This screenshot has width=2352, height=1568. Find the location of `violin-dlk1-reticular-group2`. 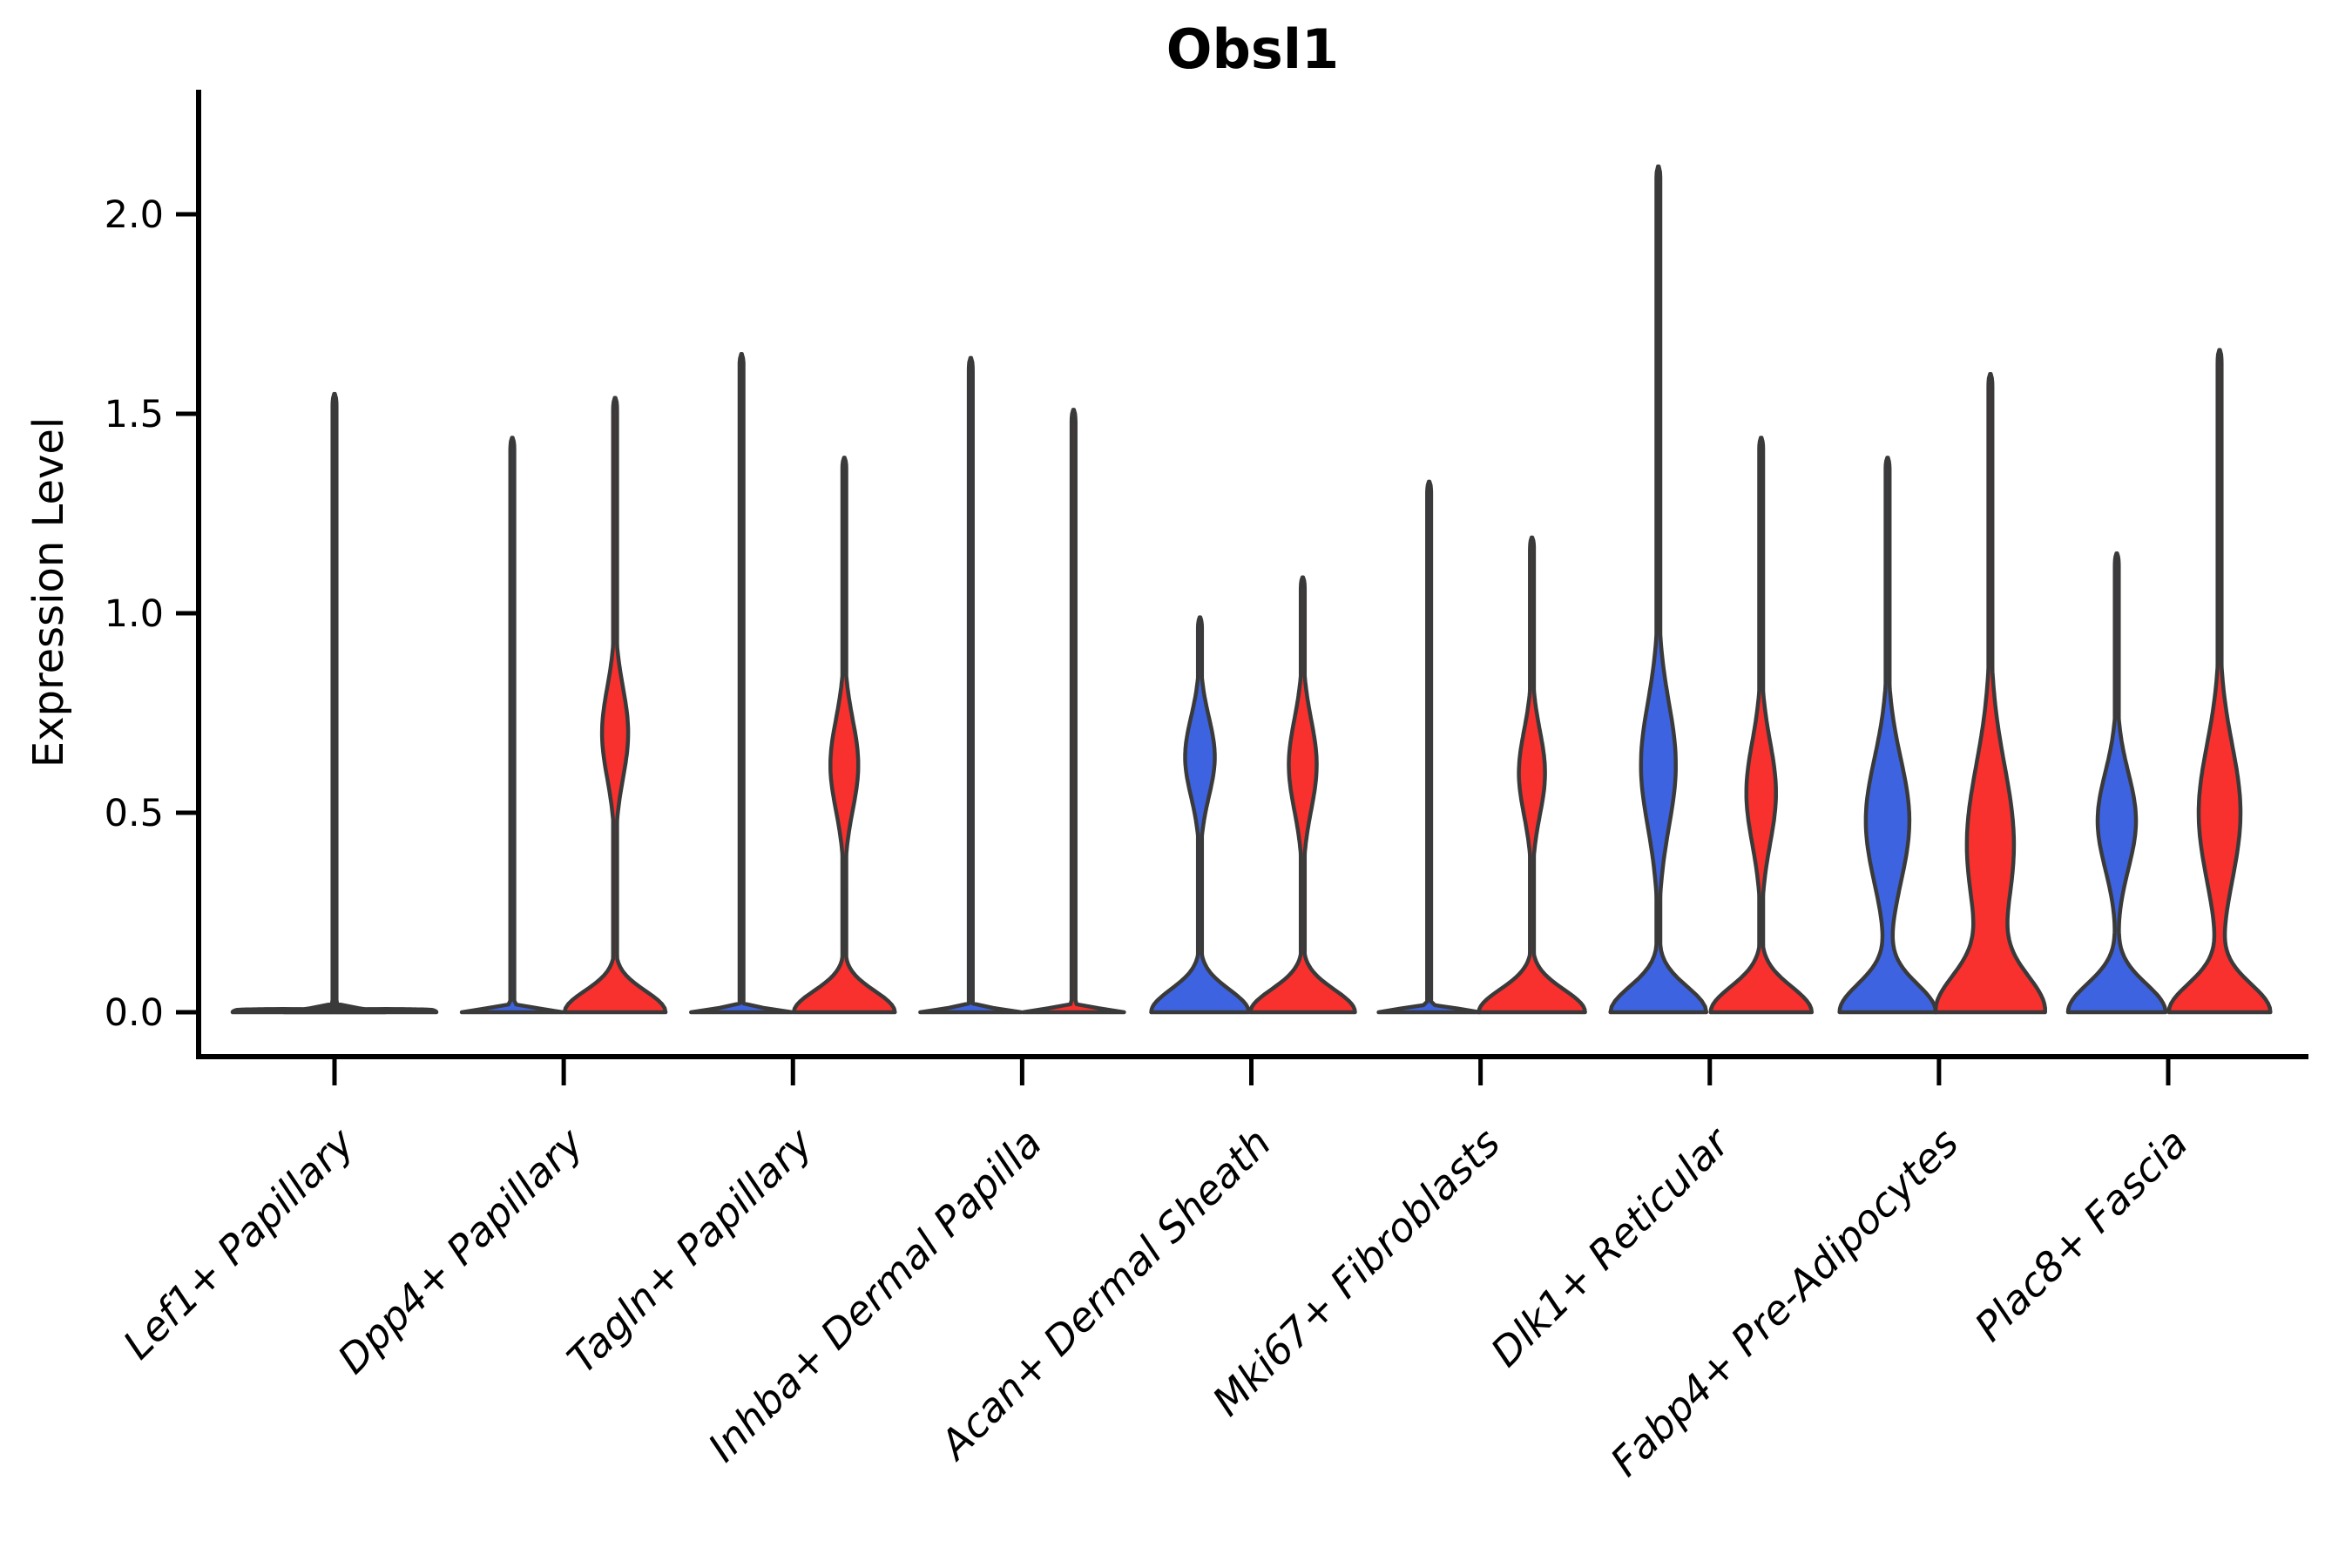

violin-dlk1-reticular-group2 is located at coordinates (1762, 726).